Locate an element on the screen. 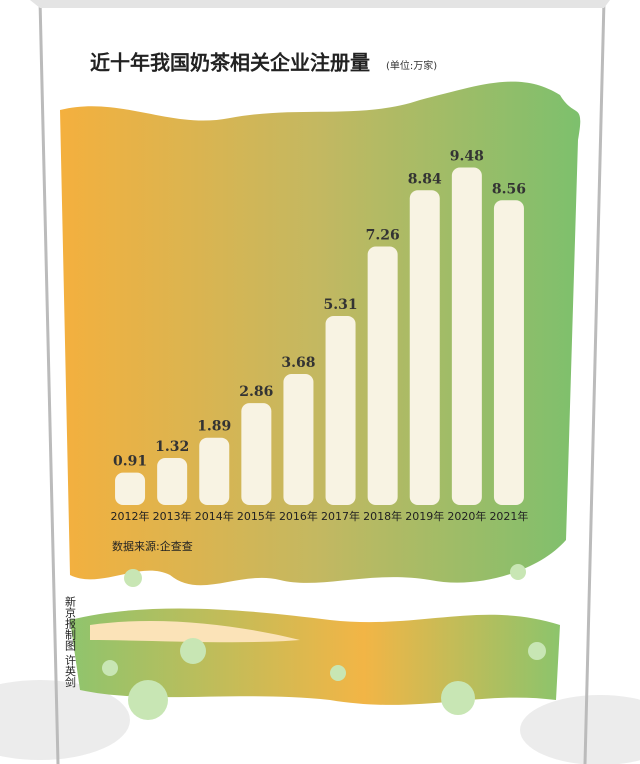 This screenshot has height=764, width=640. chart-subtitle: (单位:万家) is located at coordinates (411, 65).